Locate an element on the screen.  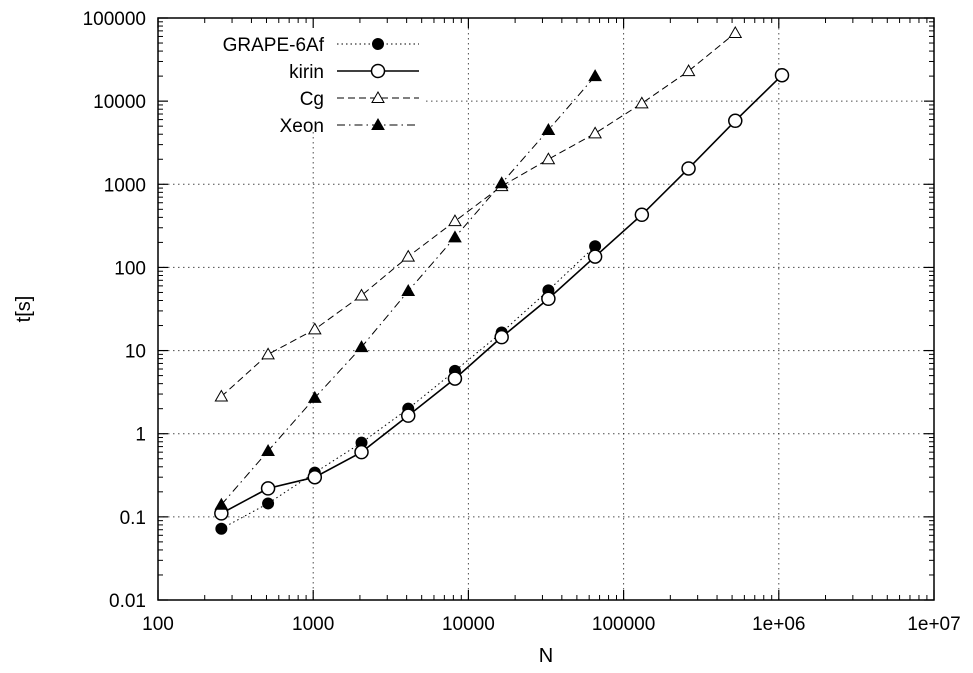
y-tick-label: 100 is located at coordinates (130, 268).